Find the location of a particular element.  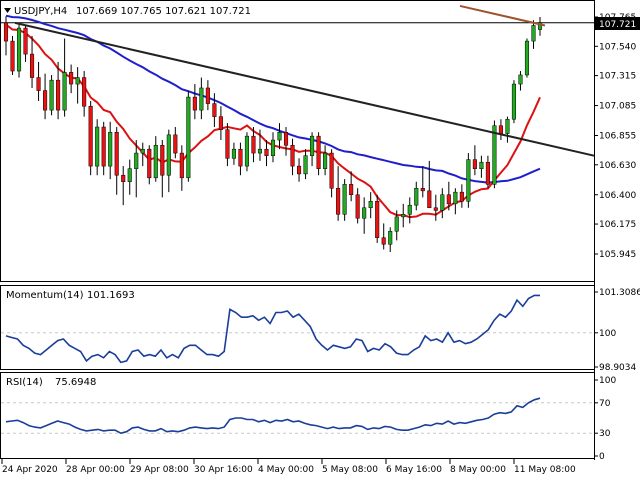

current-price-box is located at coordinates (617, 23).